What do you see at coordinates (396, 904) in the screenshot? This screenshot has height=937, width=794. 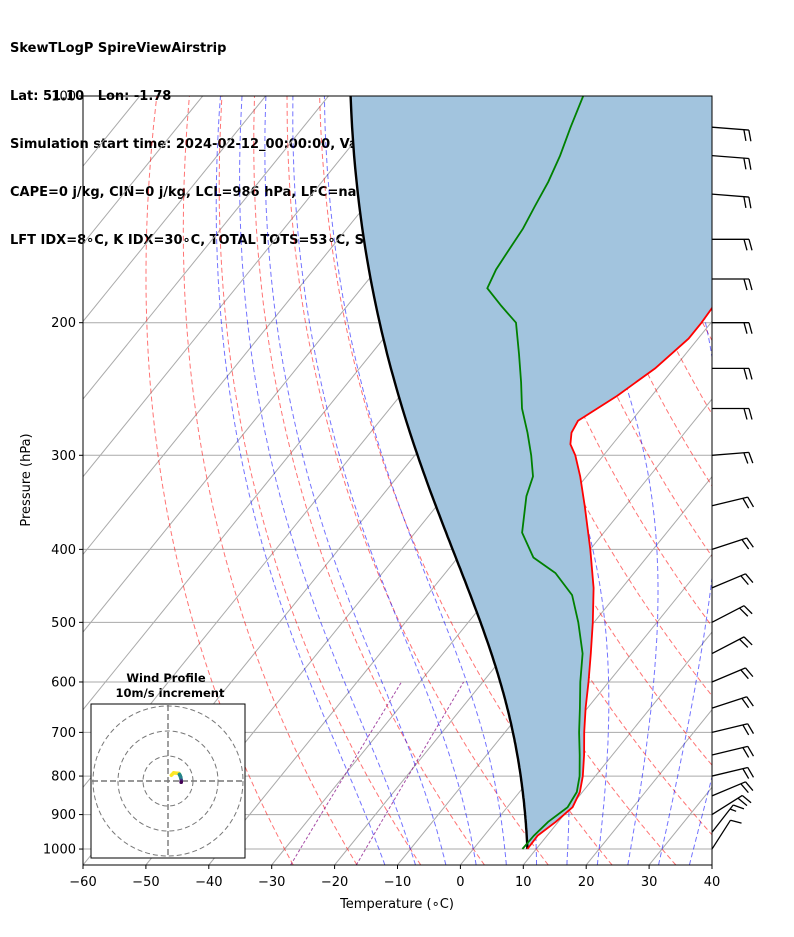 I see `x-axis-label: Temperature (∘C)` at bounding box center [396, 904].